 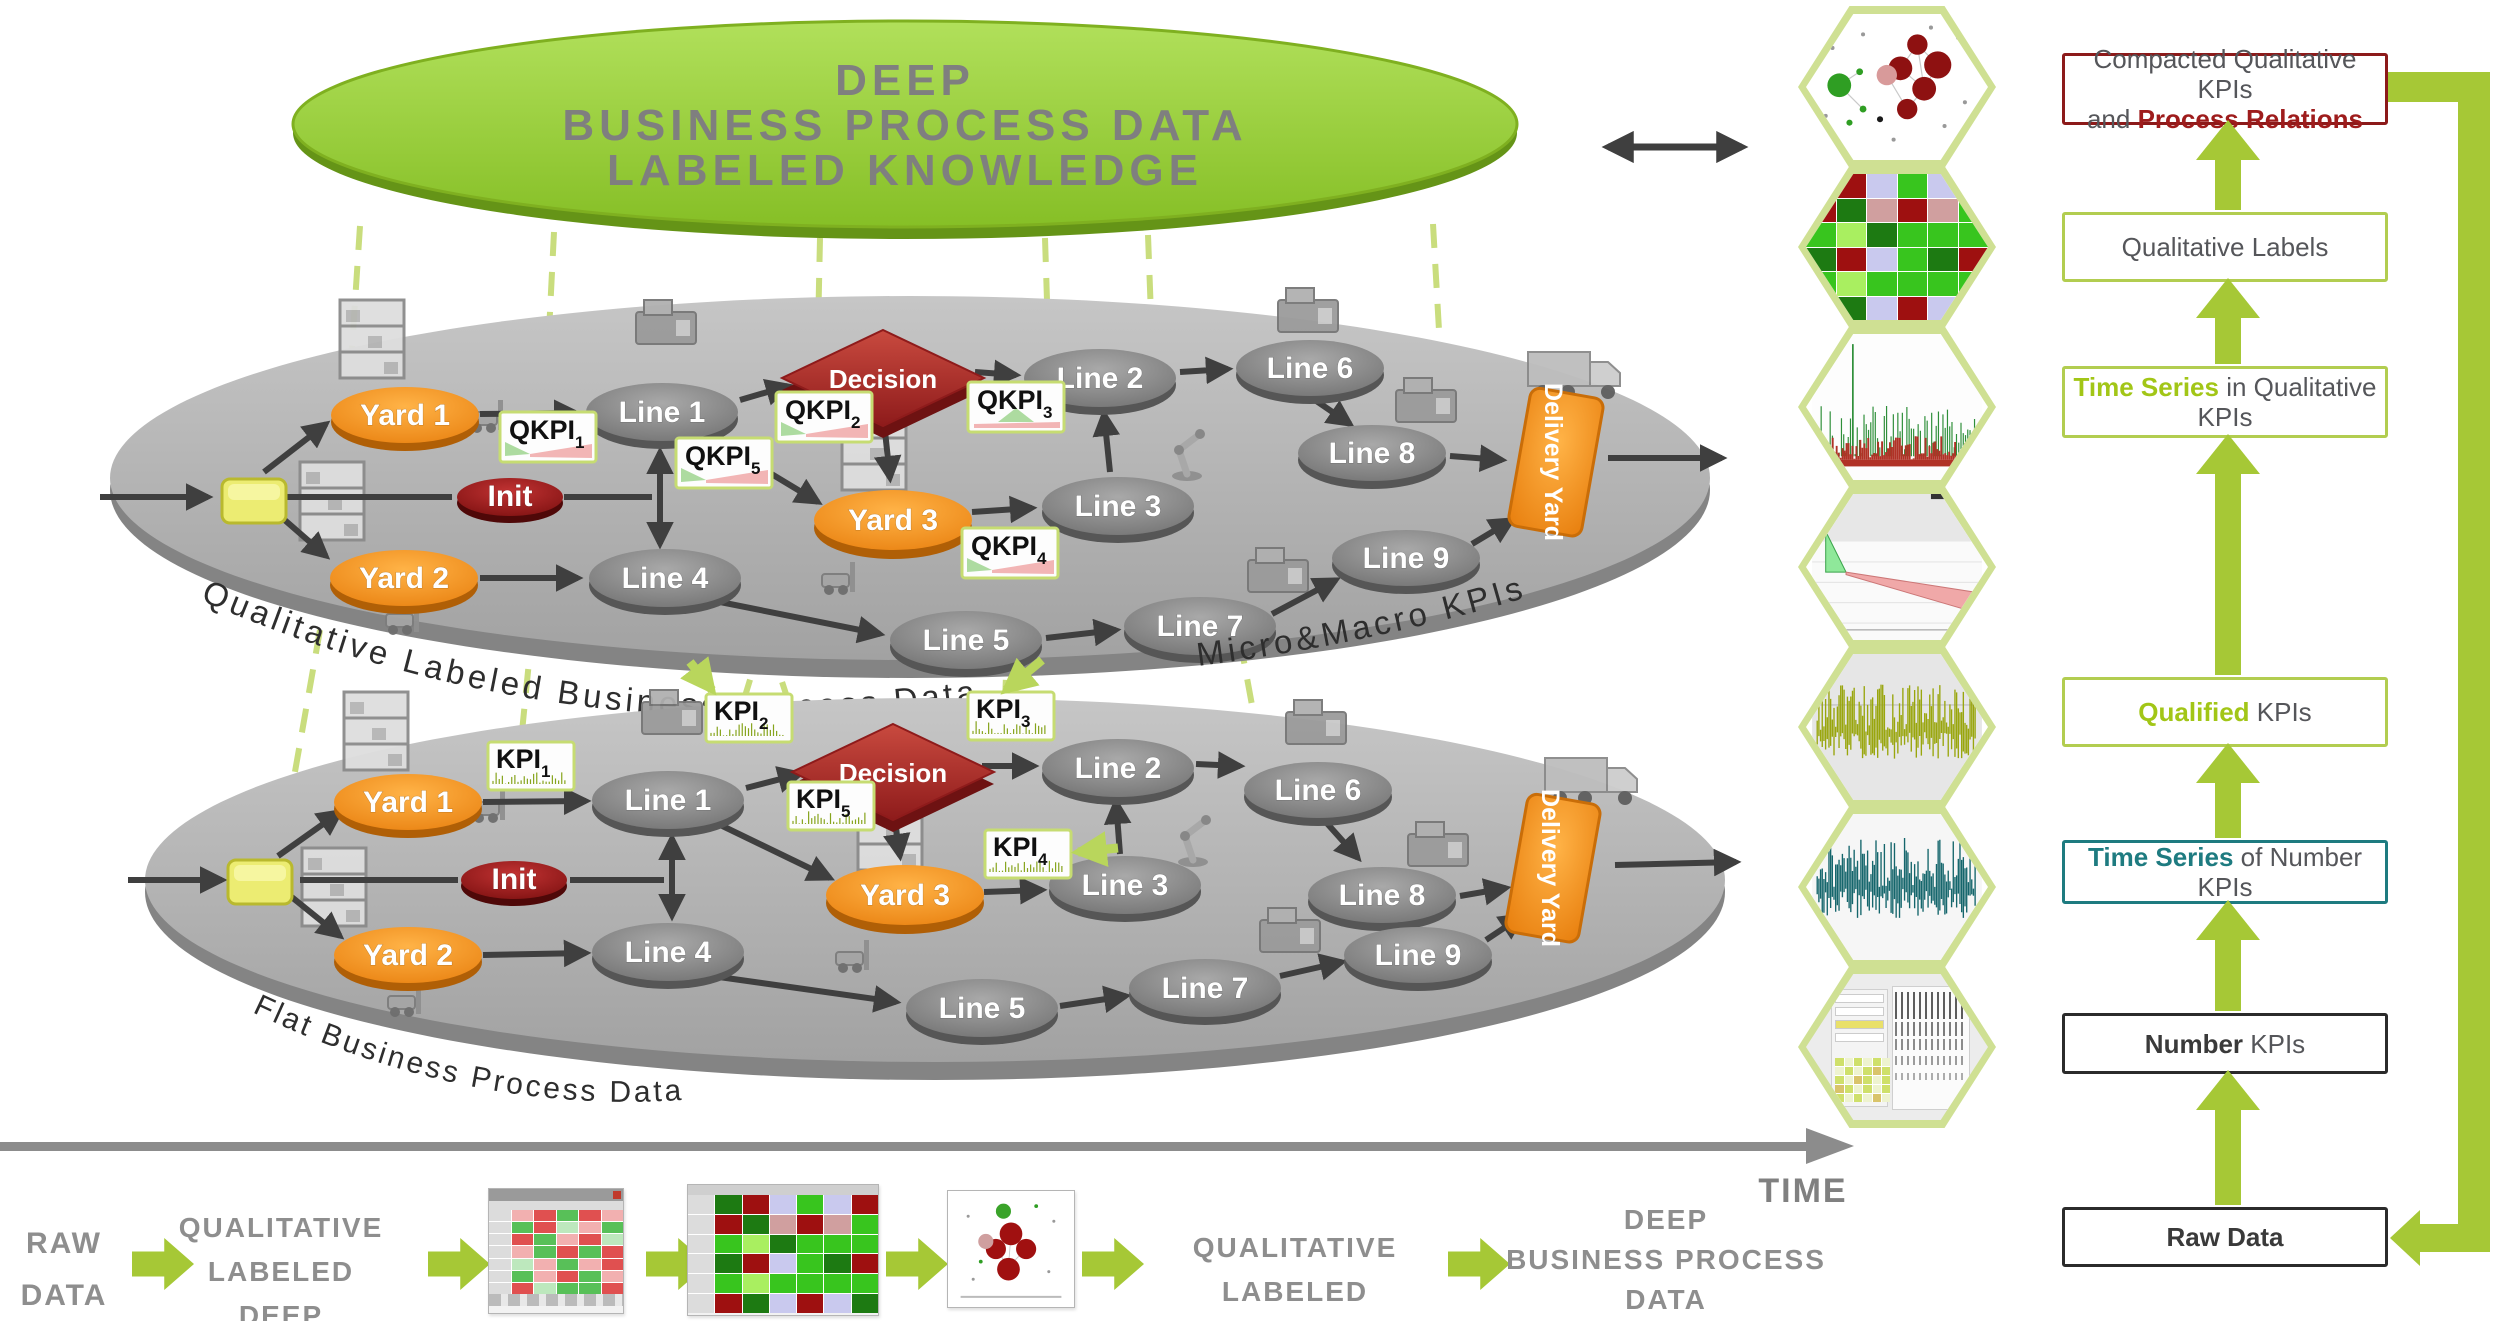 What do you see at coordinates (2225, 402) in the screenshot?
I see `box-time-series-qualitative-kpis: Time Series in Qualitative KPIs` at bounding box center [2225, 402].